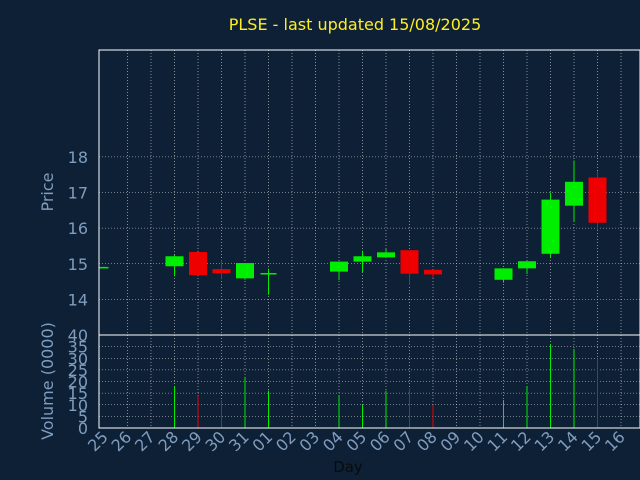  Describe the element at coordinates (47, 381) in the screenshot. I see `volume-axis-label: Volume (0000)` at that location.